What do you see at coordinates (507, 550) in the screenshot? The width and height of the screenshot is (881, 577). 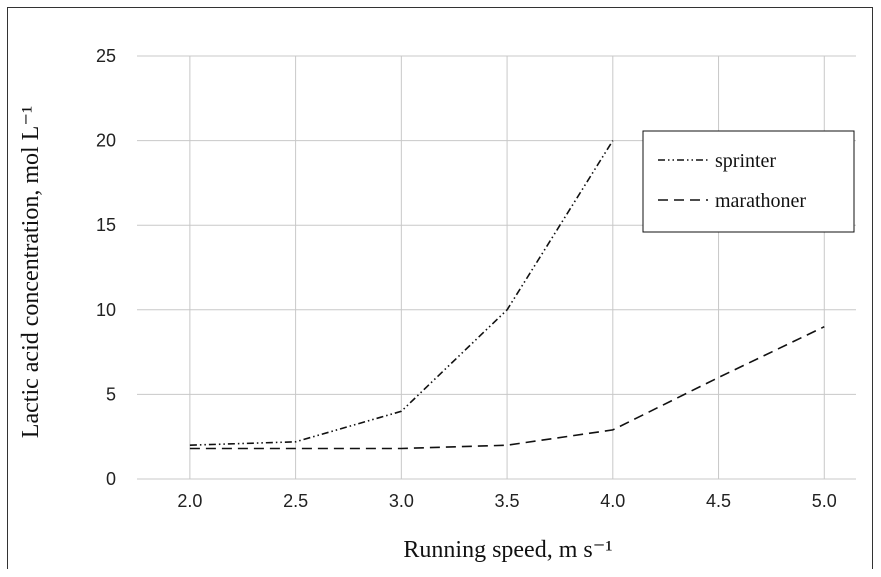 I see `x-axis-label: Running speed, m s⁻¹` at bounding box center [507, 550].